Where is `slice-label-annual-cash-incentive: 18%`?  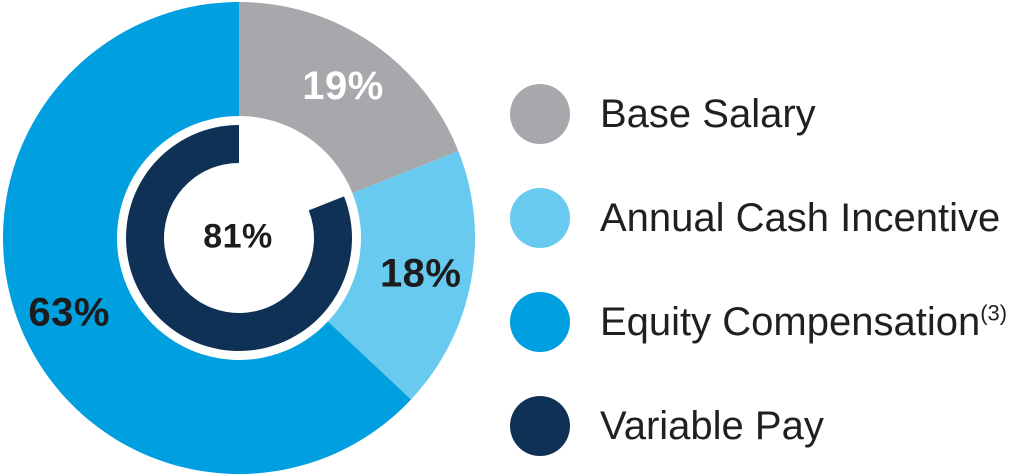 slice-label-annual-cash-incentive: 18% is located at coordinates (421, 274).